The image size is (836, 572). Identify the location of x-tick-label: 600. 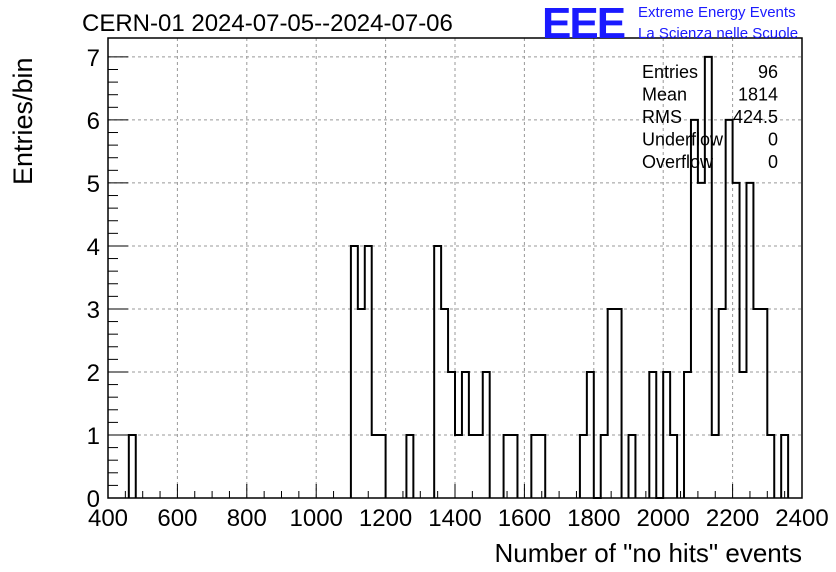
(177, 518).